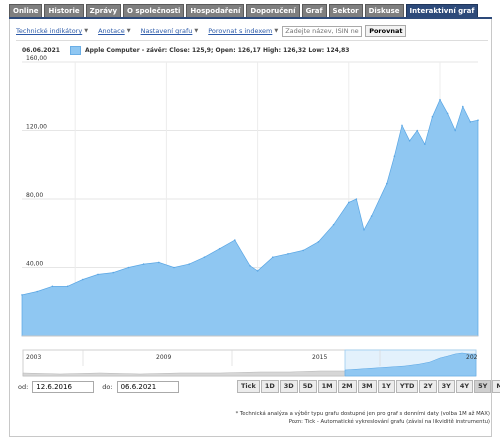 The width and height of the screenshot is (500, 440). I want to click on tab-5: Doporučení, so click(273, 10).